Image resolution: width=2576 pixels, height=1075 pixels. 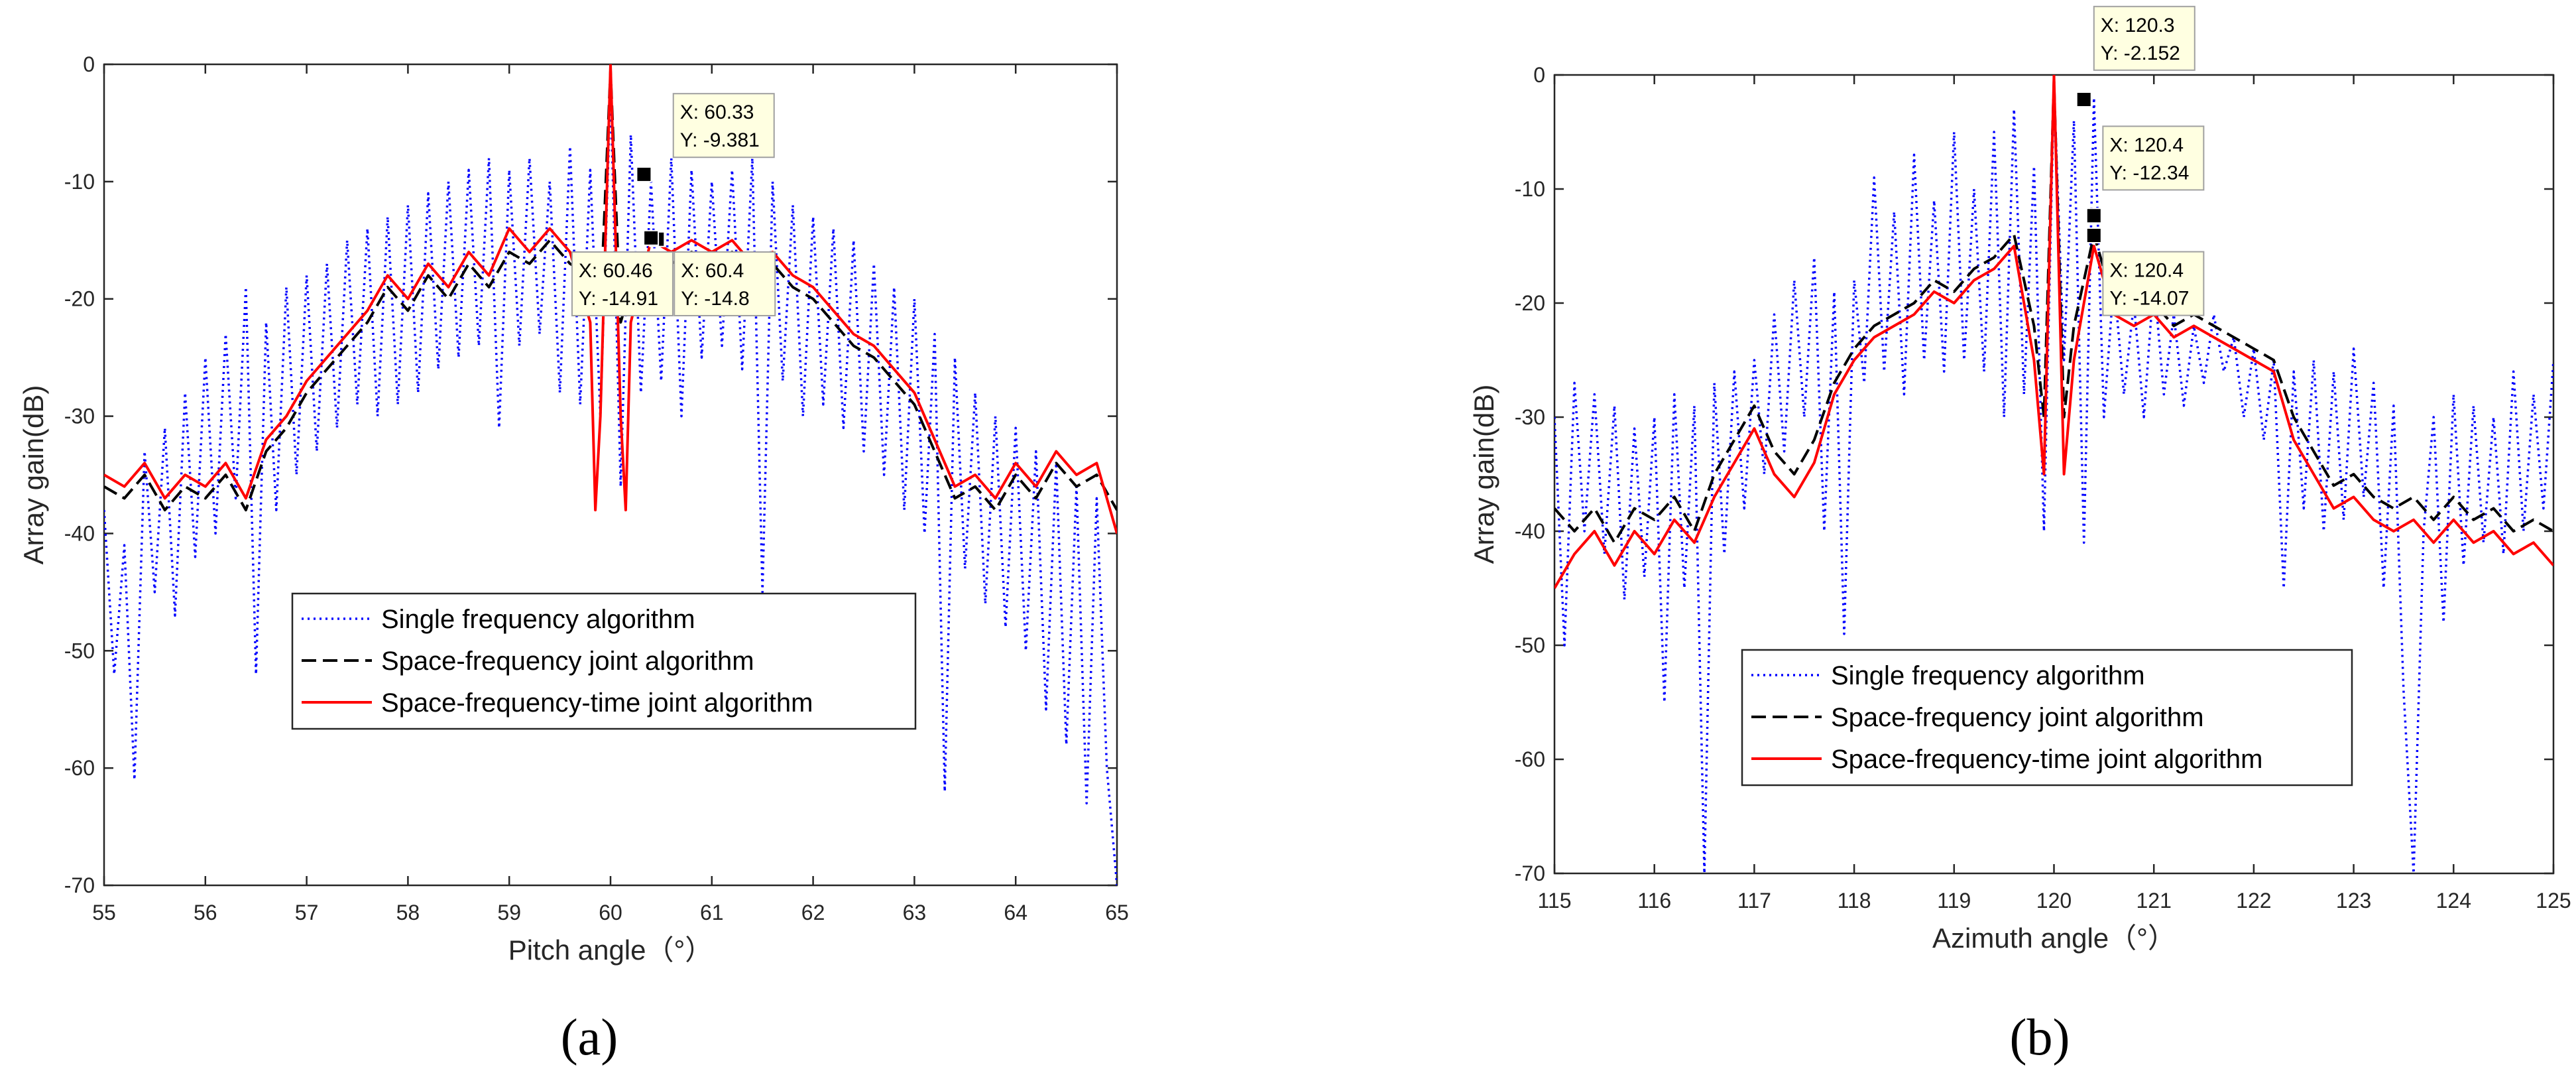 I want to click on x-tick-label: 125, so click(x=2553, y=901).